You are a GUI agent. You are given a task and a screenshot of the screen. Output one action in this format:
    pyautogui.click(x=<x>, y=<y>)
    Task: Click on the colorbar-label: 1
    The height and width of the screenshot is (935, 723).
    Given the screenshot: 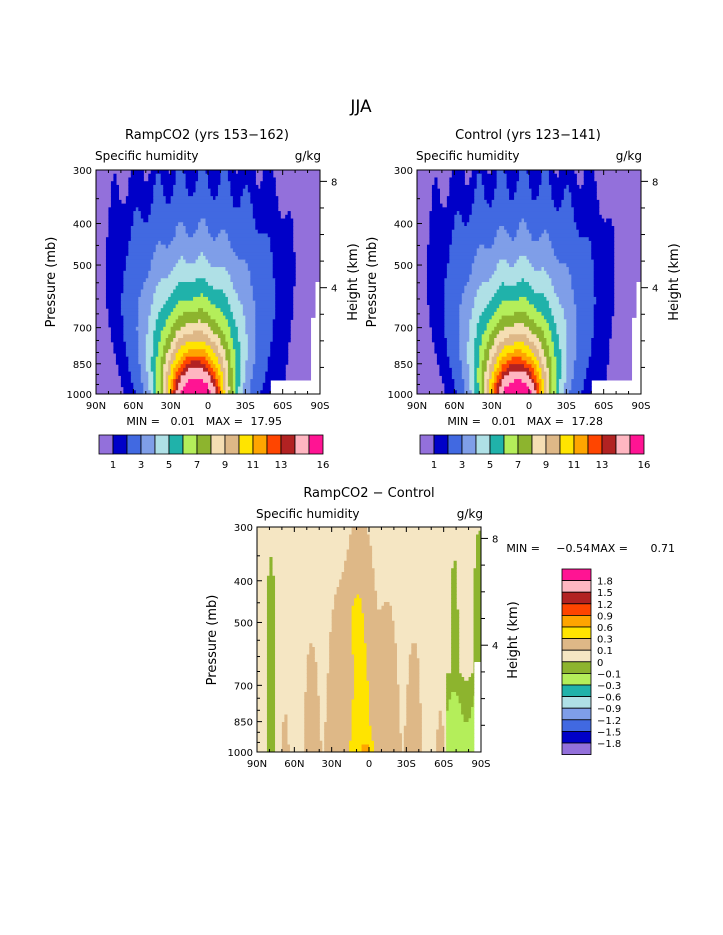 What is the action you would take?
    pyautogui.click(x=434, y=465)
    